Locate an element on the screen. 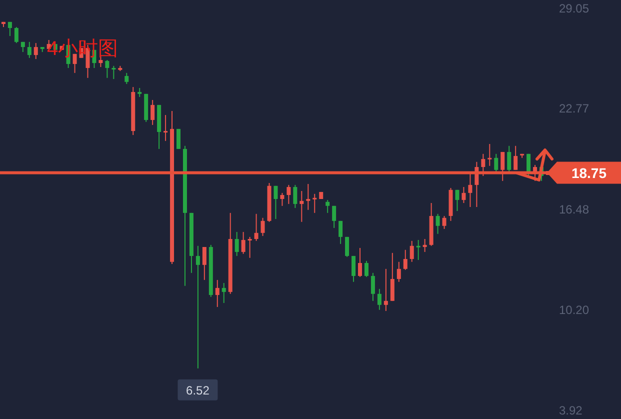  ref-line-label: 18.75 is located at coordinates (589, 172).